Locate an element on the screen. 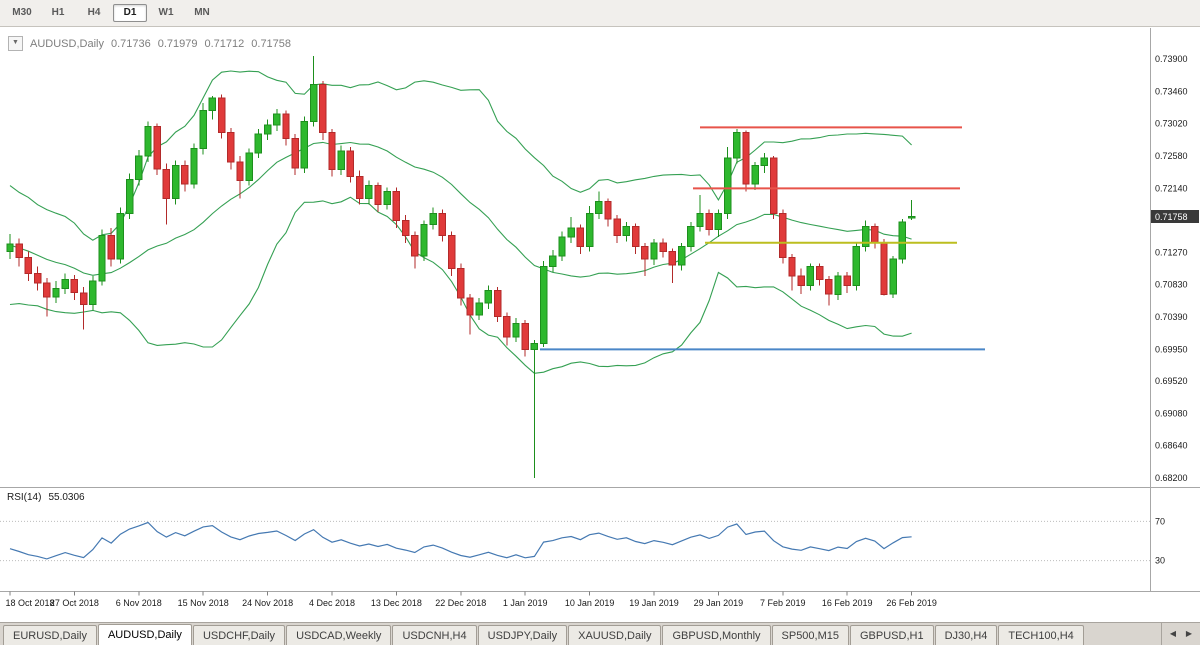  symbol-tab-dj30-h4: DJ30,H4 is located at coordinates (966, 635).